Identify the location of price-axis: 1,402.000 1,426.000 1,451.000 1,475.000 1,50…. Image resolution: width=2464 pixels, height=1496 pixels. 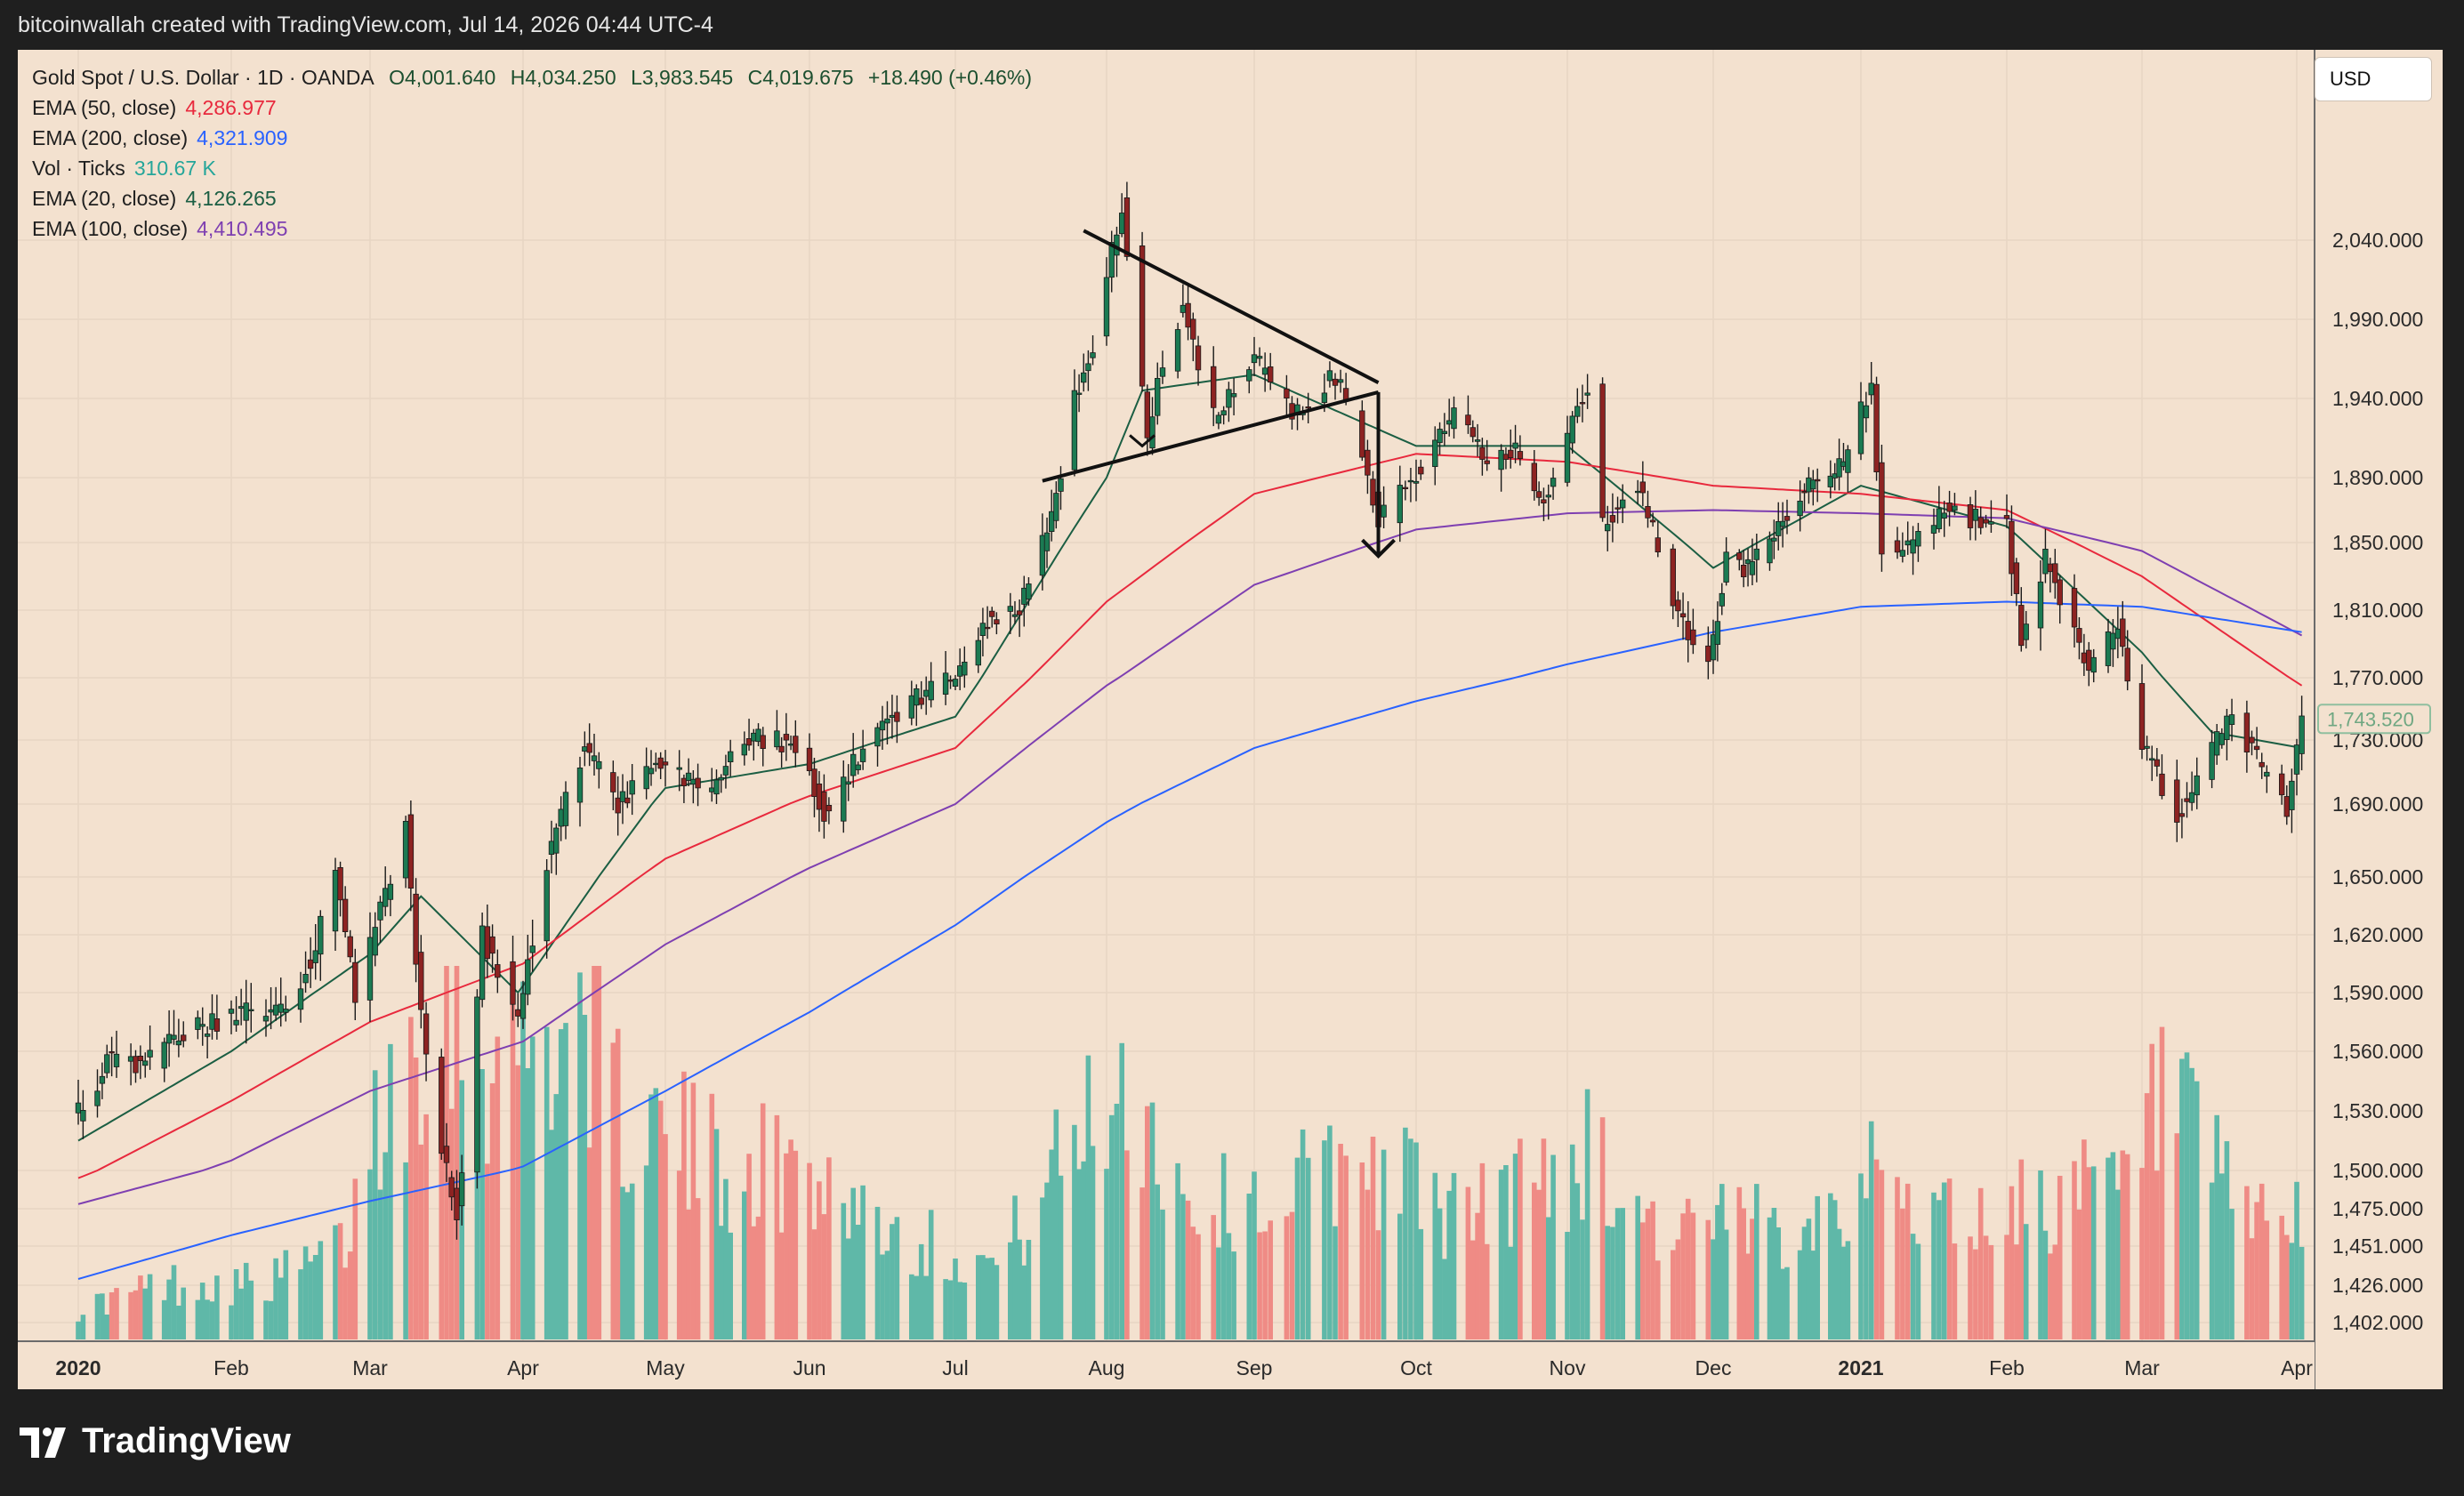
(2379, 719).